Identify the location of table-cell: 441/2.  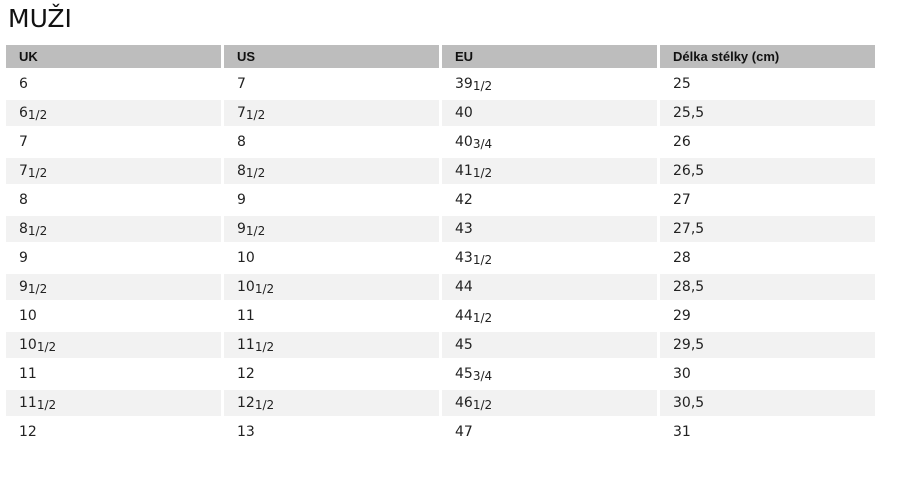
(549, 316).